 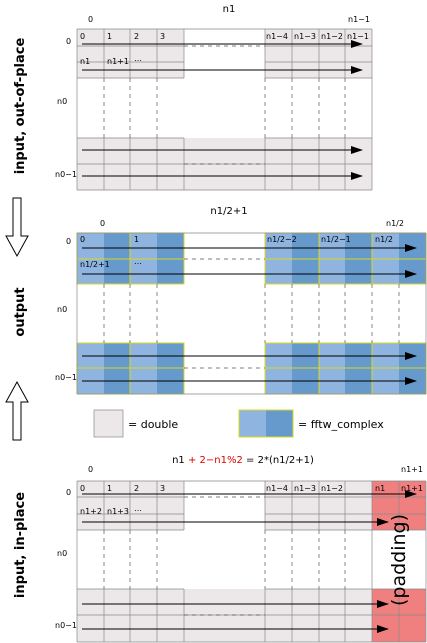 What do you see at coordinates (66, 625) in the screenshot?
I see `section3-row-last: n0−1` at bounding box center [66, 625].